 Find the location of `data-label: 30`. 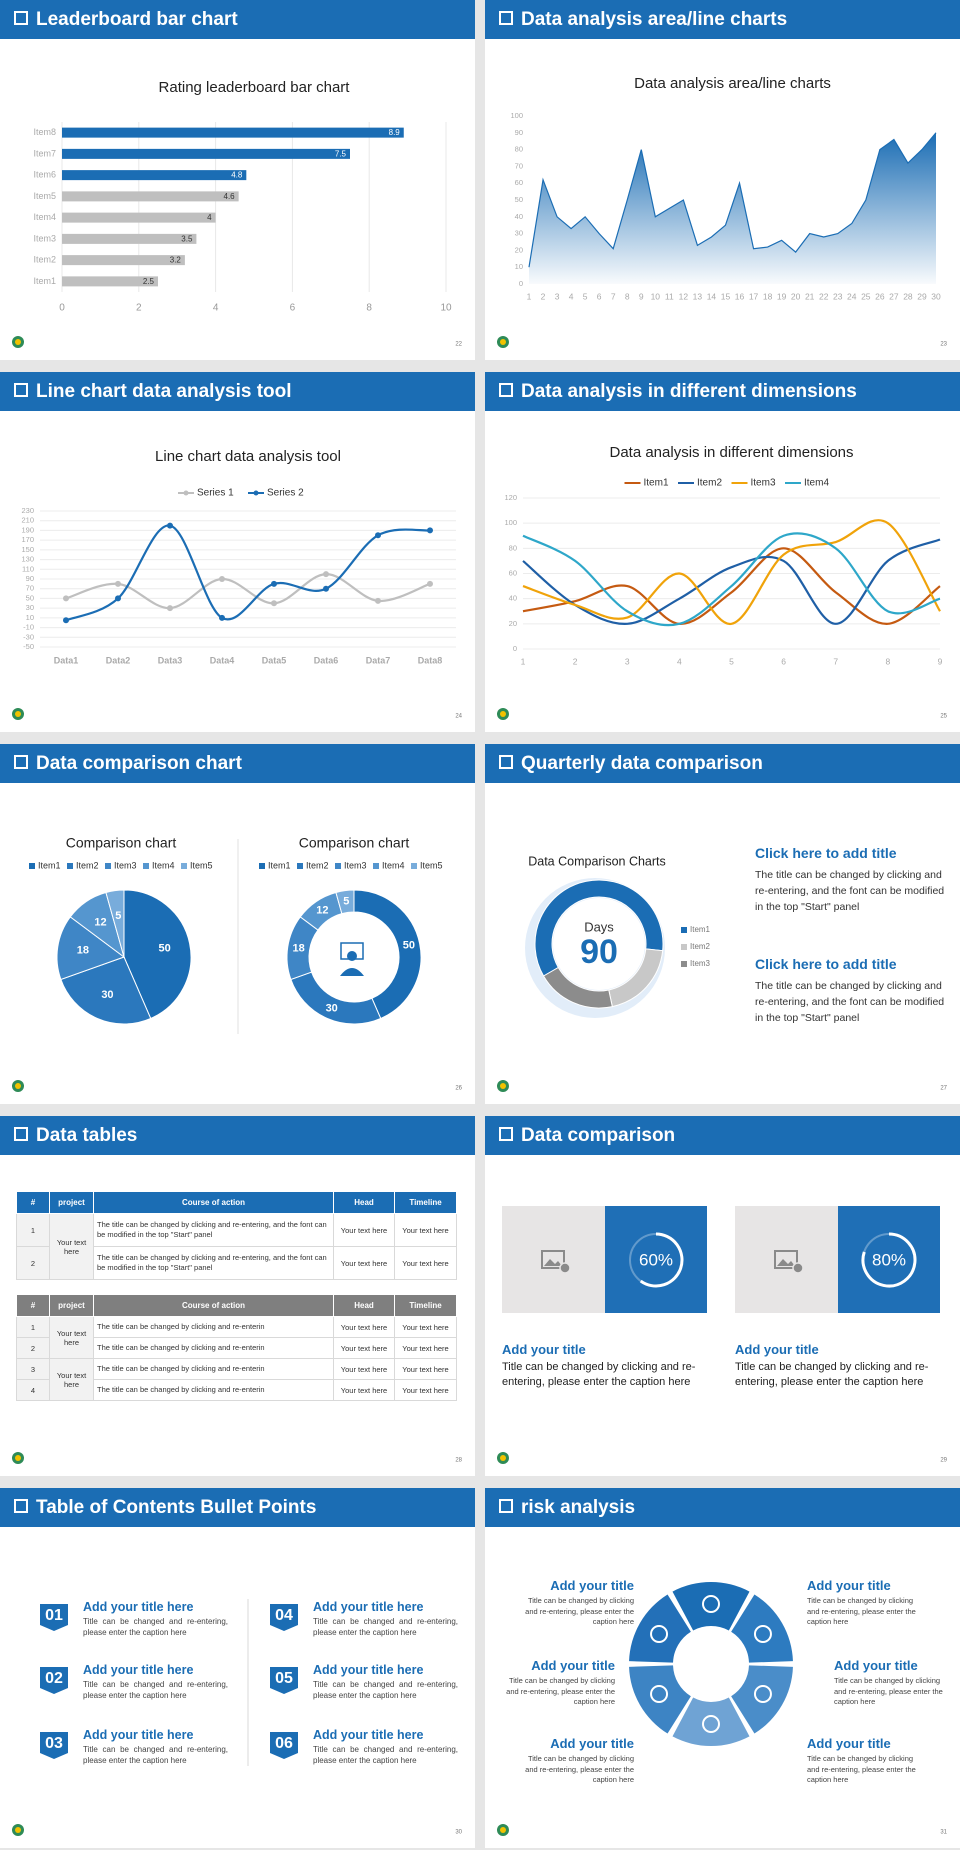

data-label: 30 is located at coordinates (107, 995).